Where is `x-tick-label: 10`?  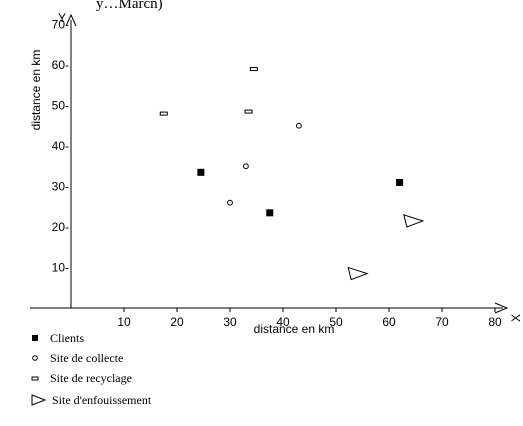
x-tick-label: 10 is located at coordinates (124, 322).